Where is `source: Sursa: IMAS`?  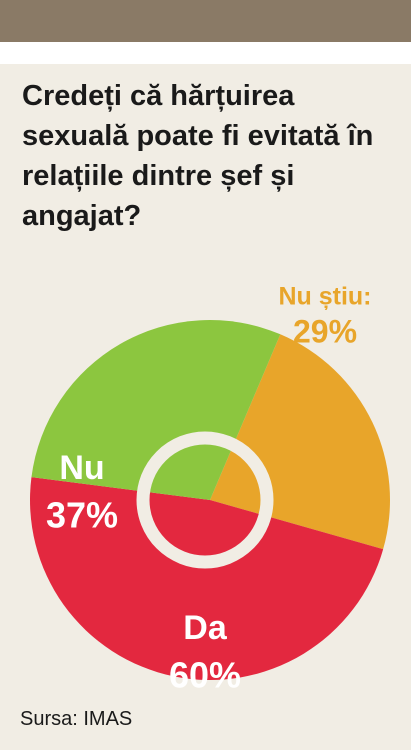
source: Sursa: IMAS is located at coordinates (76, 719).